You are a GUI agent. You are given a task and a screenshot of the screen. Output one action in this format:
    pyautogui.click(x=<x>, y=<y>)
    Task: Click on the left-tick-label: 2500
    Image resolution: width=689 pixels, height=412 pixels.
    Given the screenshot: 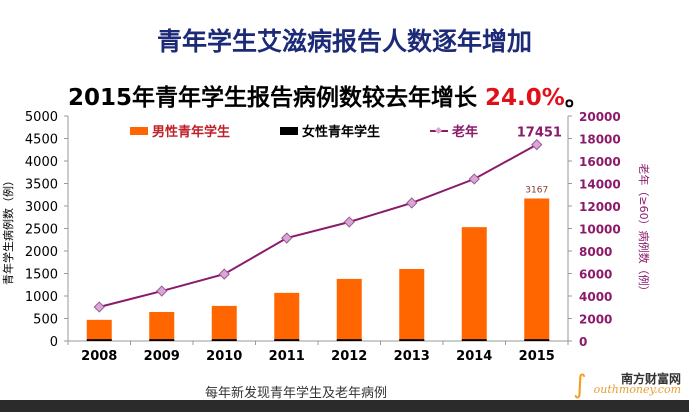 What is the action you would take?
    pyautogui.click(x=41, y=230)
    